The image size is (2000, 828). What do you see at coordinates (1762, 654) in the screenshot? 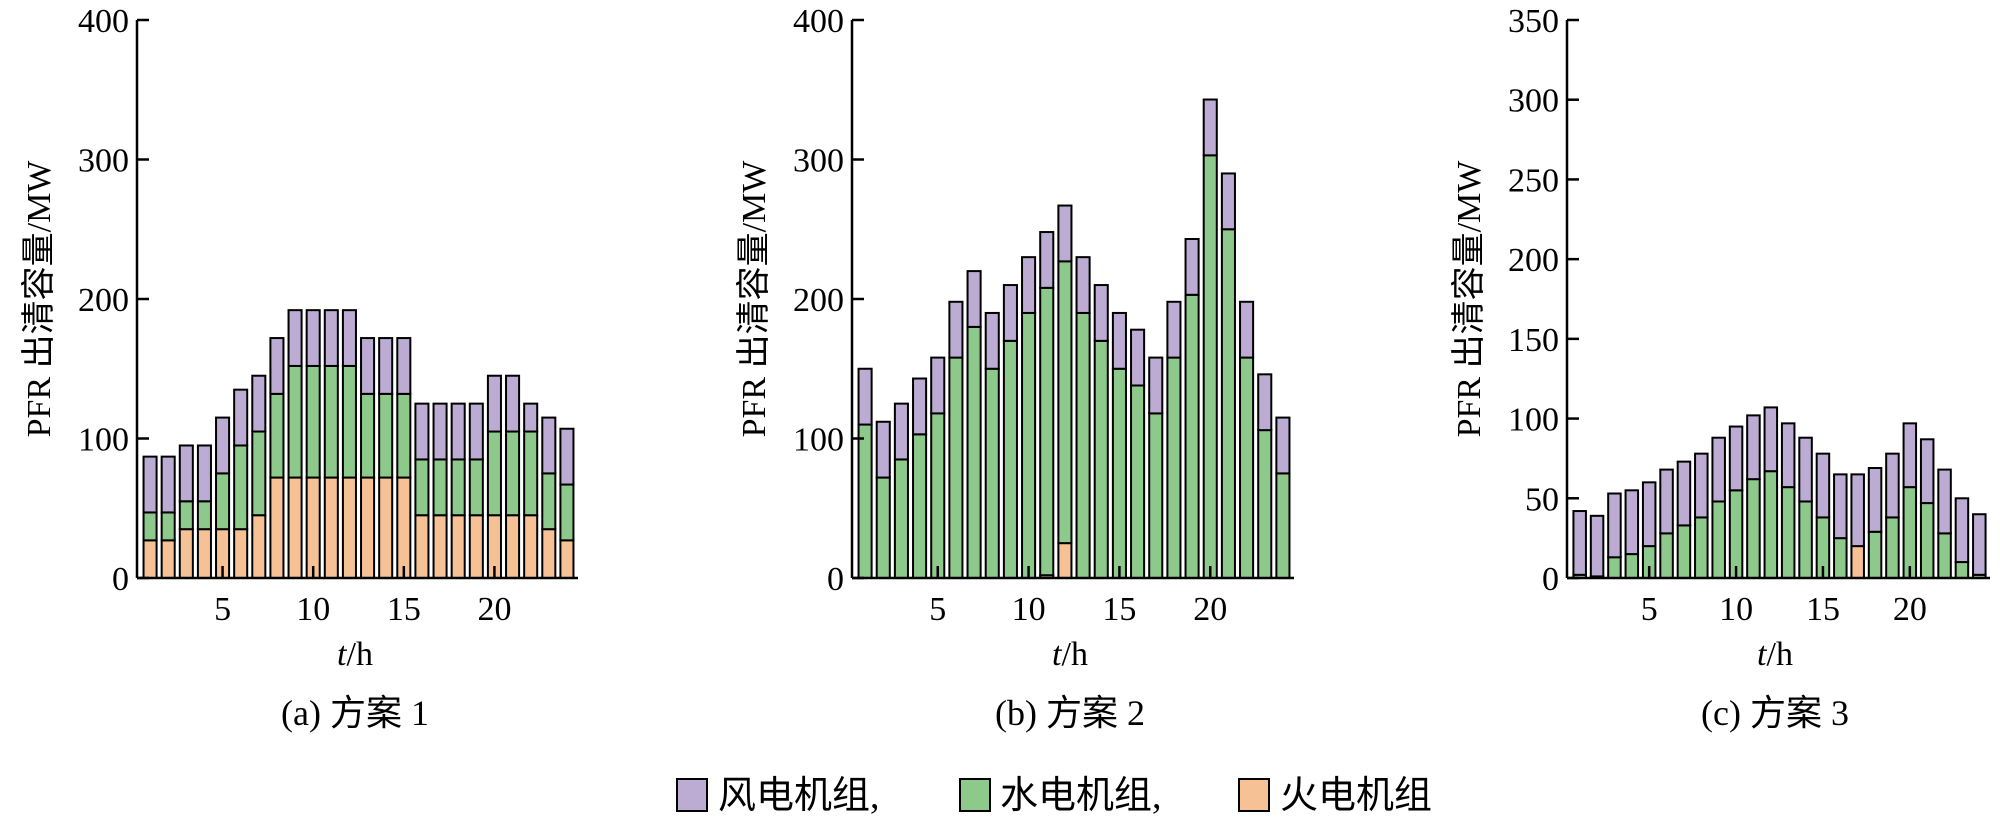
I see `x-axis-label-variable: t` at bounding box center [1762, 654].